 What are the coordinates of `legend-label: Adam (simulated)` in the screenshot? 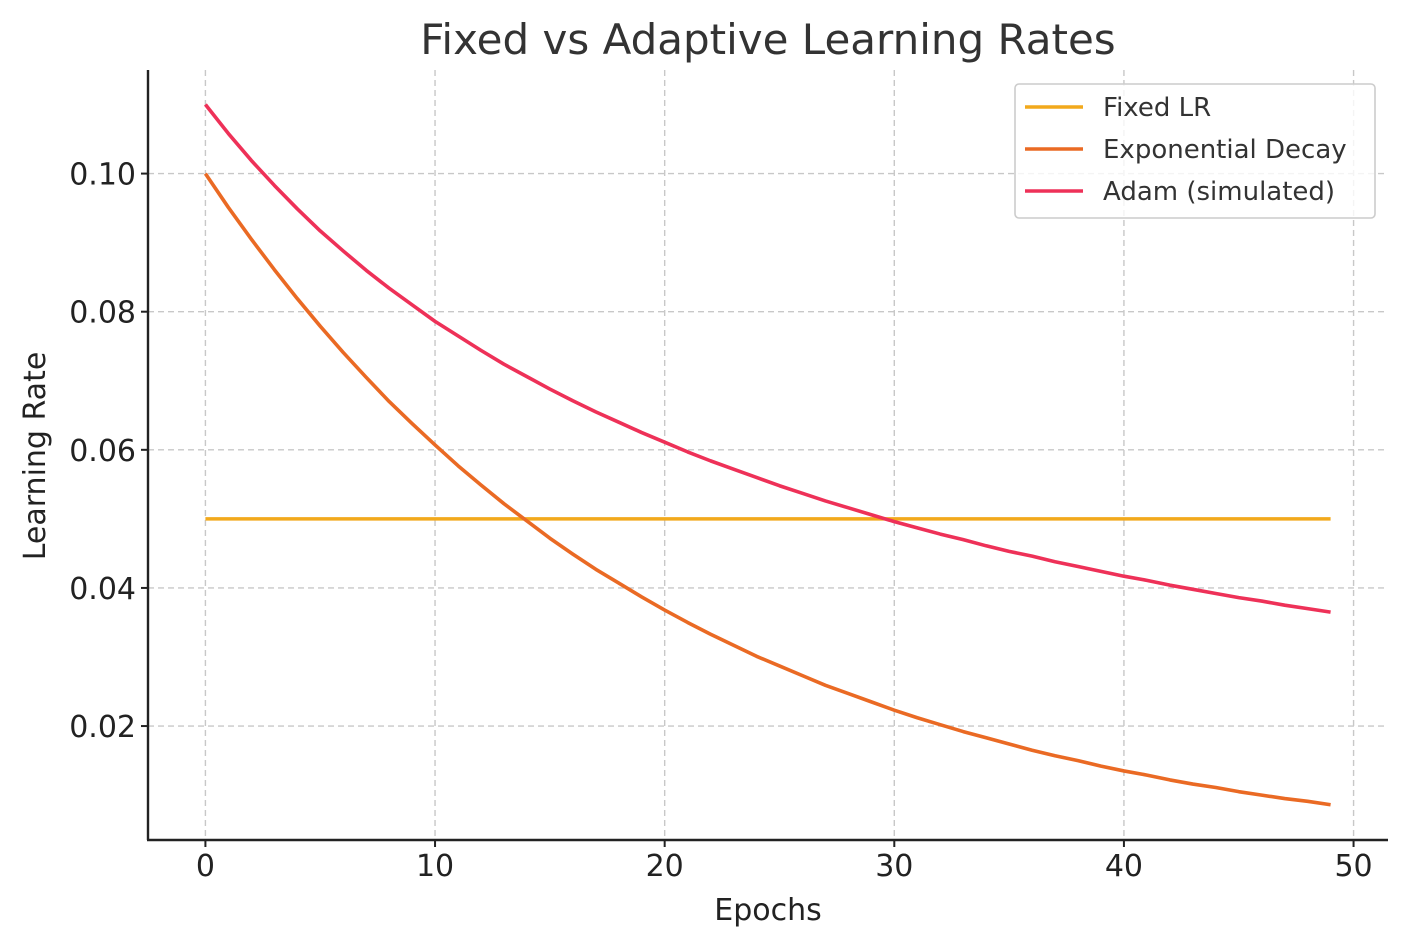 It's located at (1219, 192).